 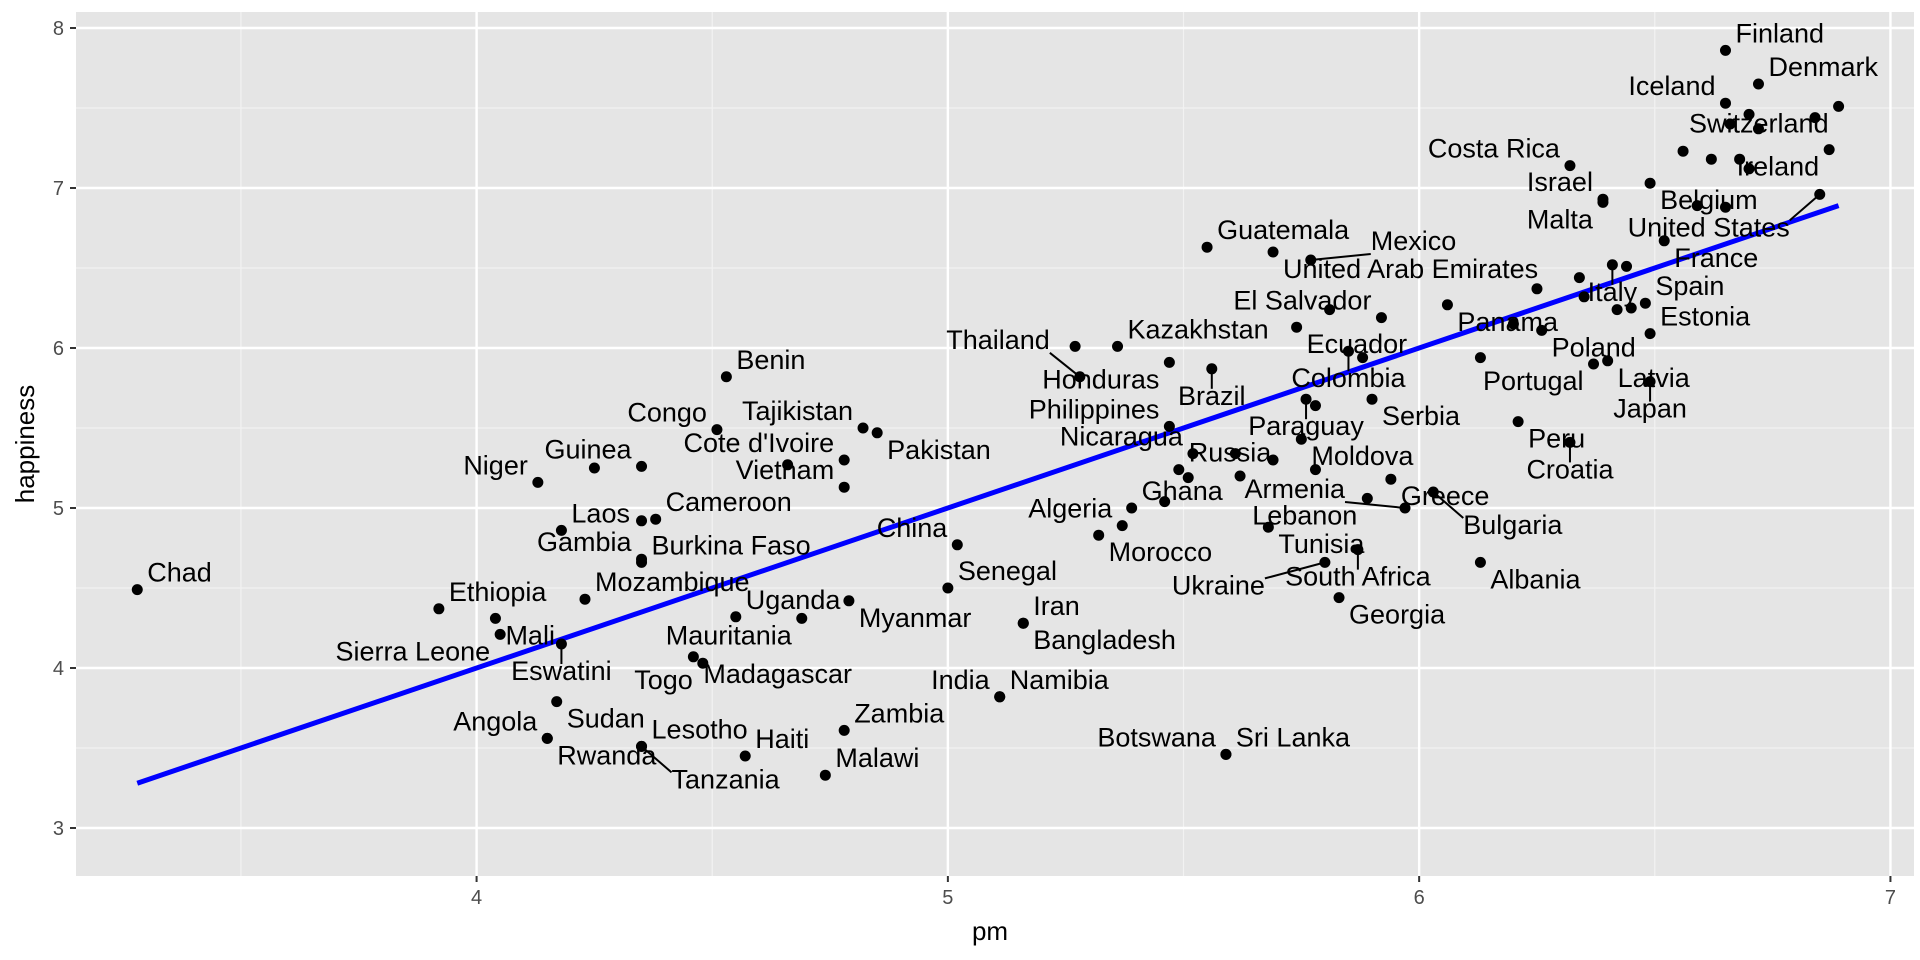 I want to click on point-label: Portugal, so click(x=1533, y=381).